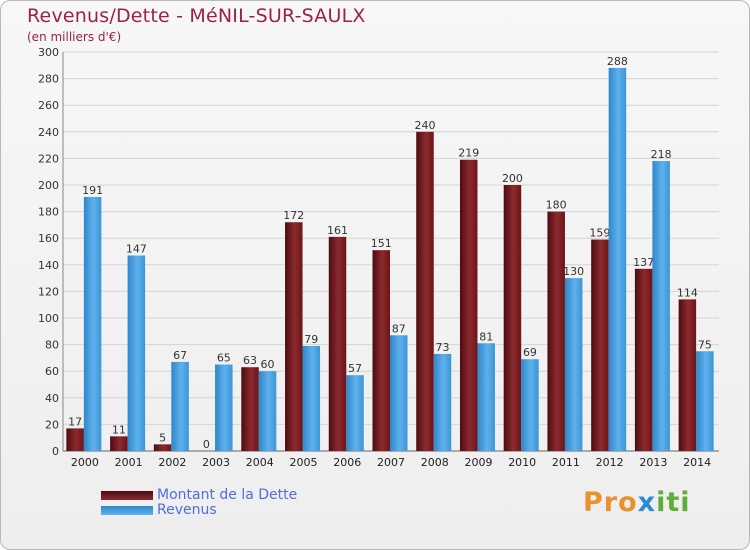 Image resolution: width=750 pixels, height=550 pixels. I want to click on y-tick-label: 200, so click(48, 185).